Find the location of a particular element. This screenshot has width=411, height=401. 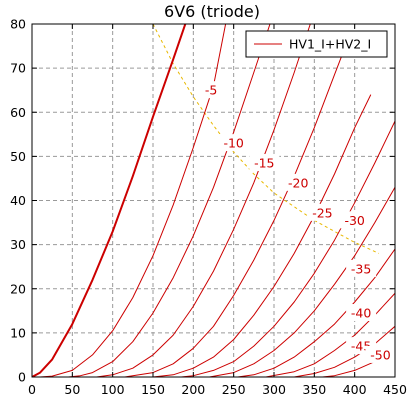

legend: HV1_I+HV2_I is located at coordinates (316, 44).